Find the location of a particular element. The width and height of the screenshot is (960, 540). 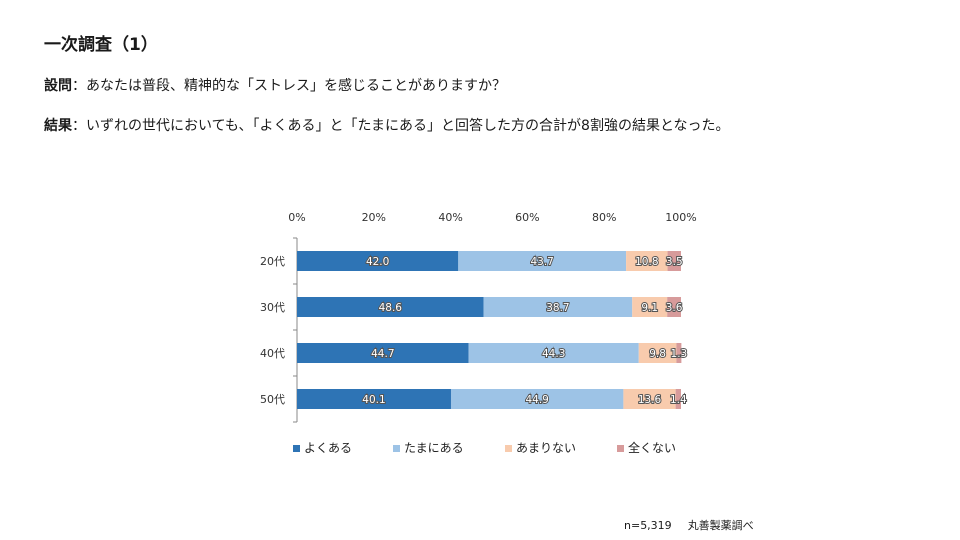

data-label: 1.4 is located at coordinates (678, 400).